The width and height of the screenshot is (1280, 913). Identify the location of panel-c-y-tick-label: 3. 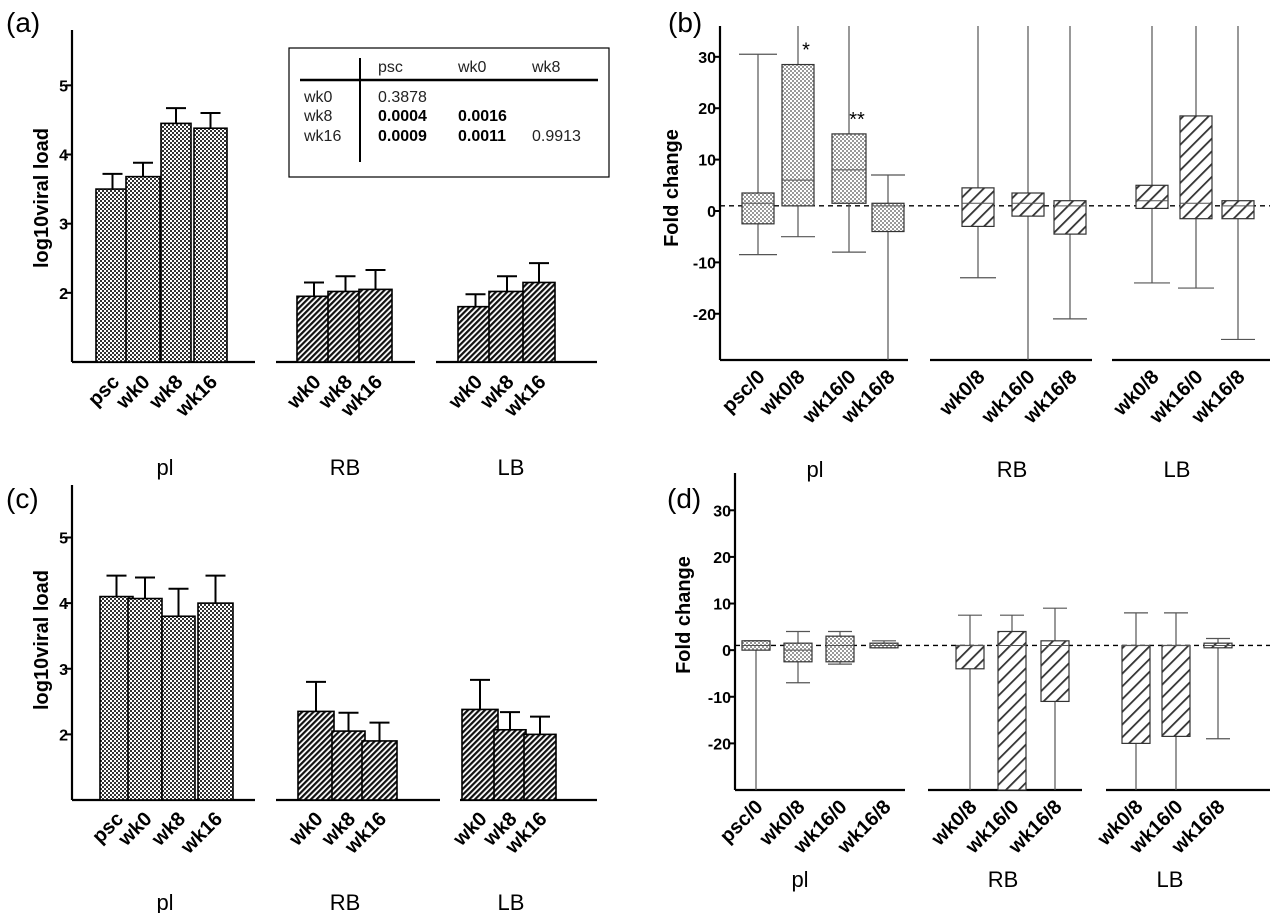
(63, 670).